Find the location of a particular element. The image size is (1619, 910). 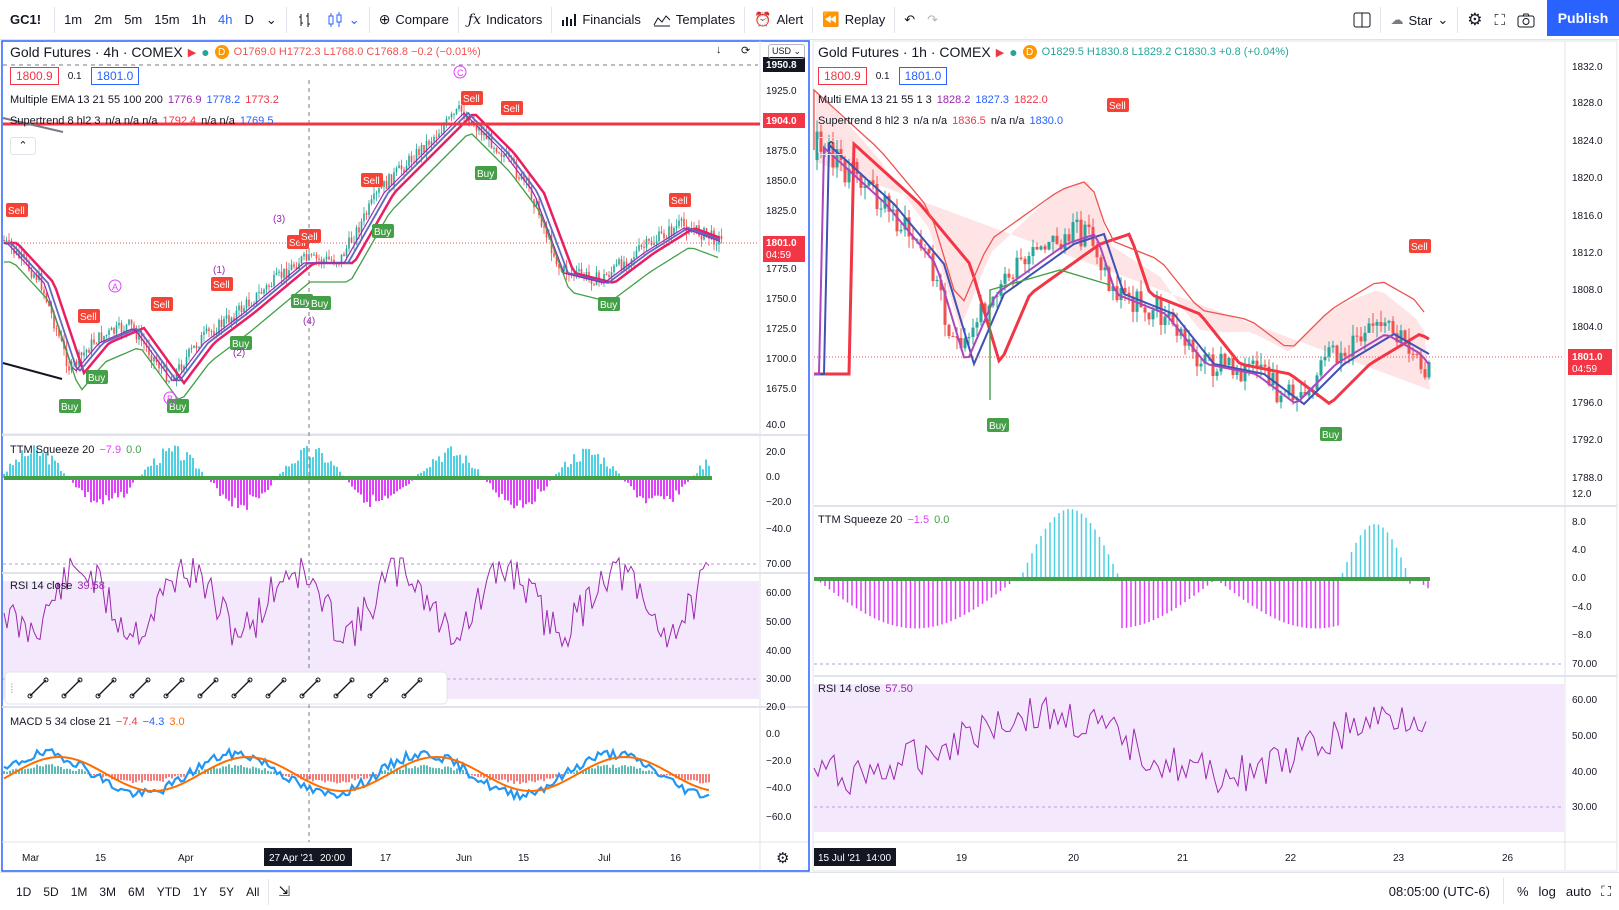

right-sell-button: 1800.9 is located at coordinates (842, 76).